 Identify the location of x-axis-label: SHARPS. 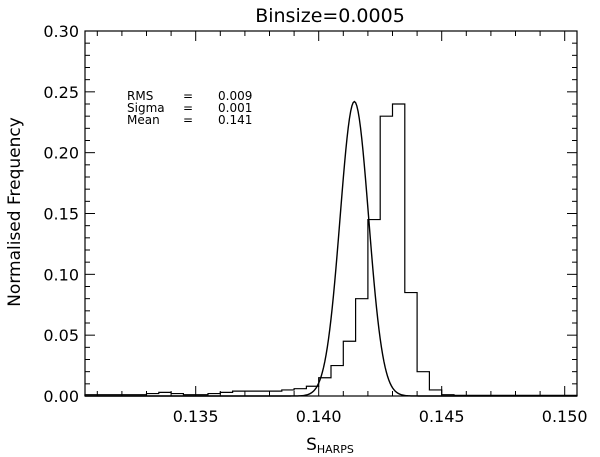
(330, 445).